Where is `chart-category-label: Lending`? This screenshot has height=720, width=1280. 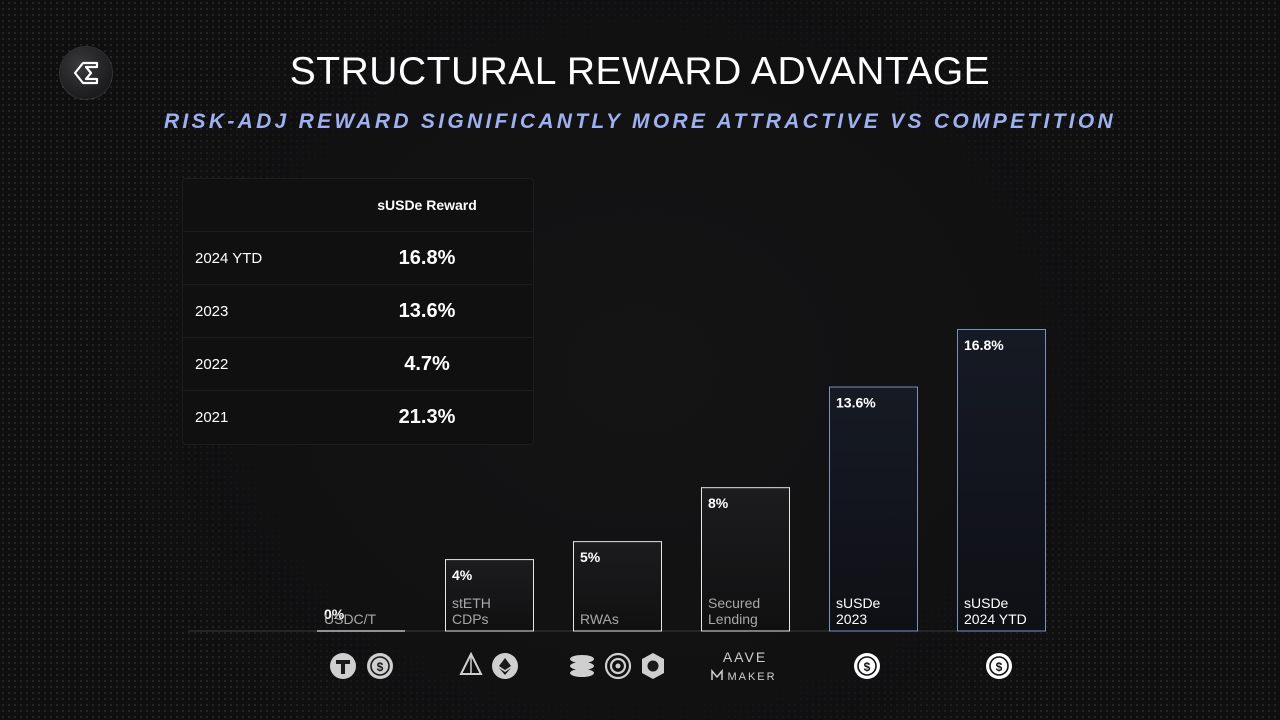
chart-category-label: Lending is located at coordinates (733, 619).